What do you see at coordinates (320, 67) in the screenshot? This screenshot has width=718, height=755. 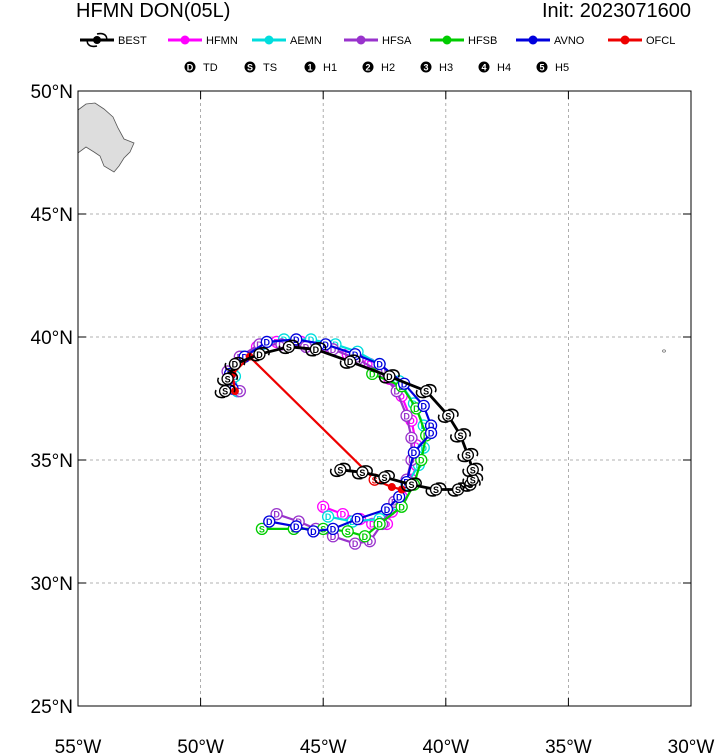 I see `intensity-item-h1: 1 H1` at bounding box center [320, 67].